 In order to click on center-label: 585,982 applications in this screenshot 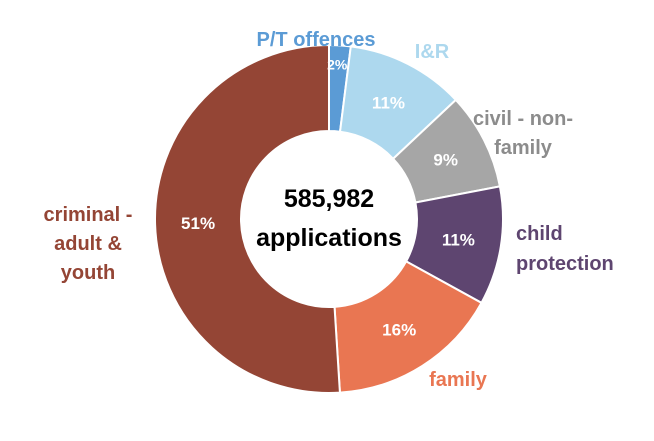, I will do `click(329, 218)`.